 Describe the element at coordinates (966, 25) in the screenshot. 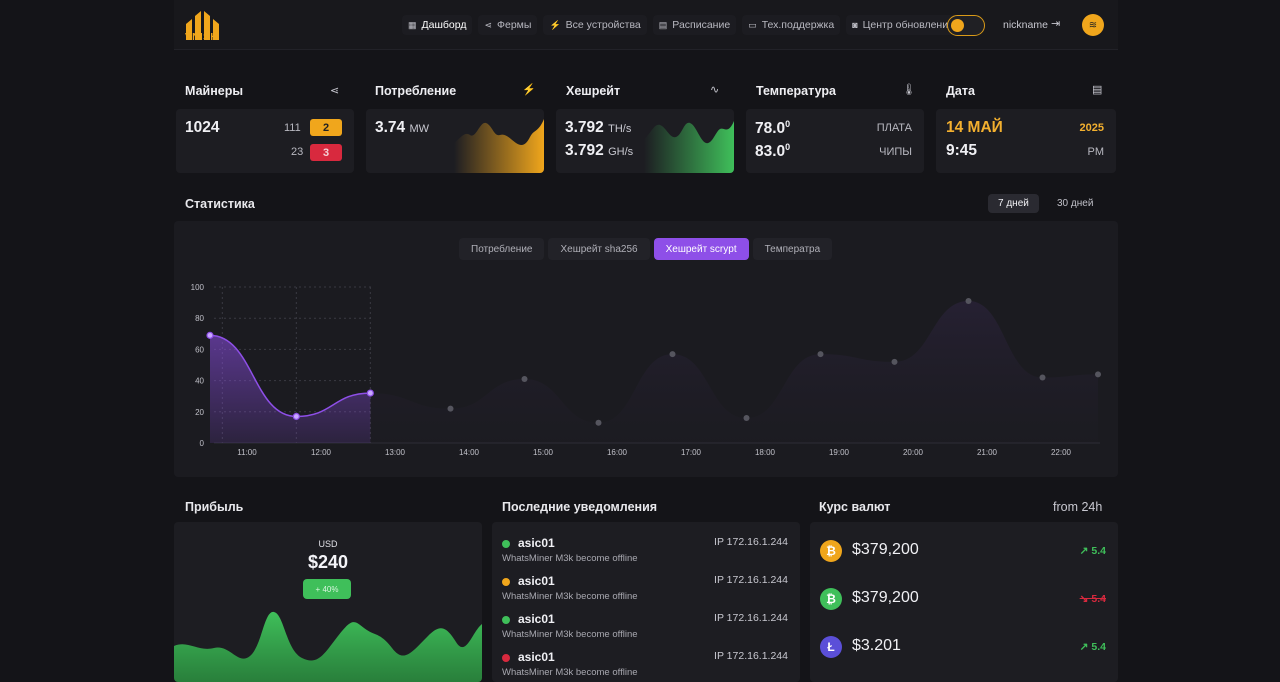

I see `theme-toggle` at that location.